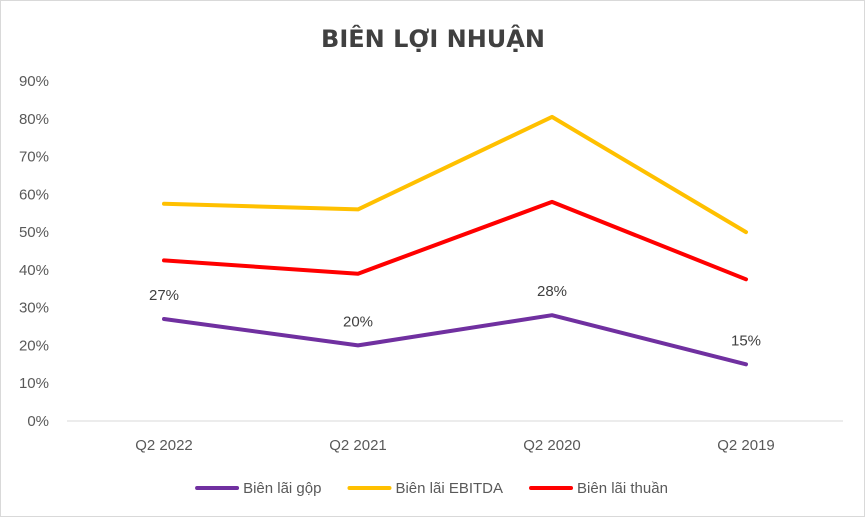  Describe the element at coordinates (34, 194) in the screenshot. I see `y-tick-label: 60%` at that location.